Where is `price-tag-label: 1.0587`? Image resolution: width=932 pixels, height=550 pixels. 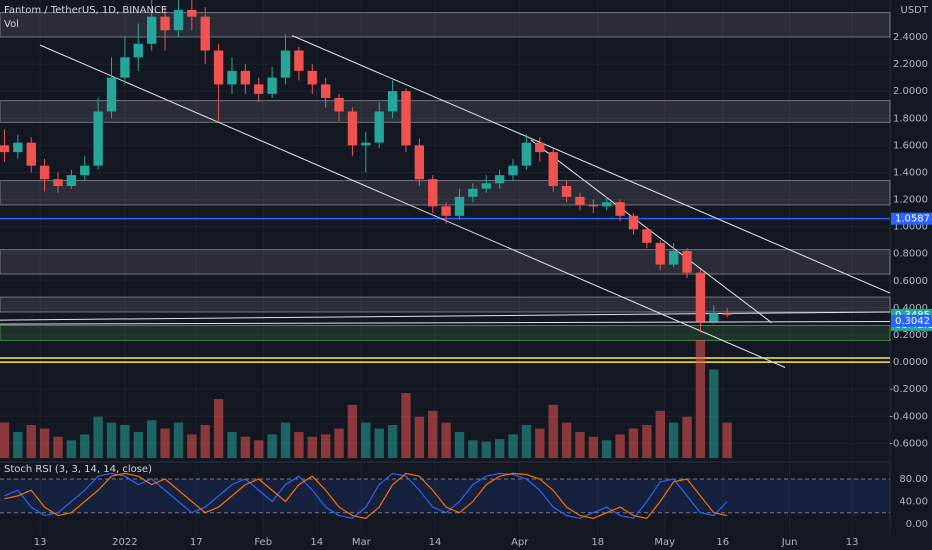
price-tag-label: 1.0587 is located at coordinates (912, 219).